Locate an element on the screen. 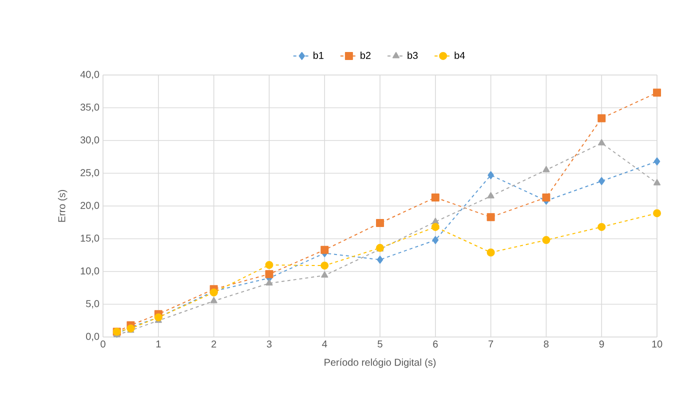 The image size is (675, 412). x-tick-label: 6 is located at coordinates (435, 344).